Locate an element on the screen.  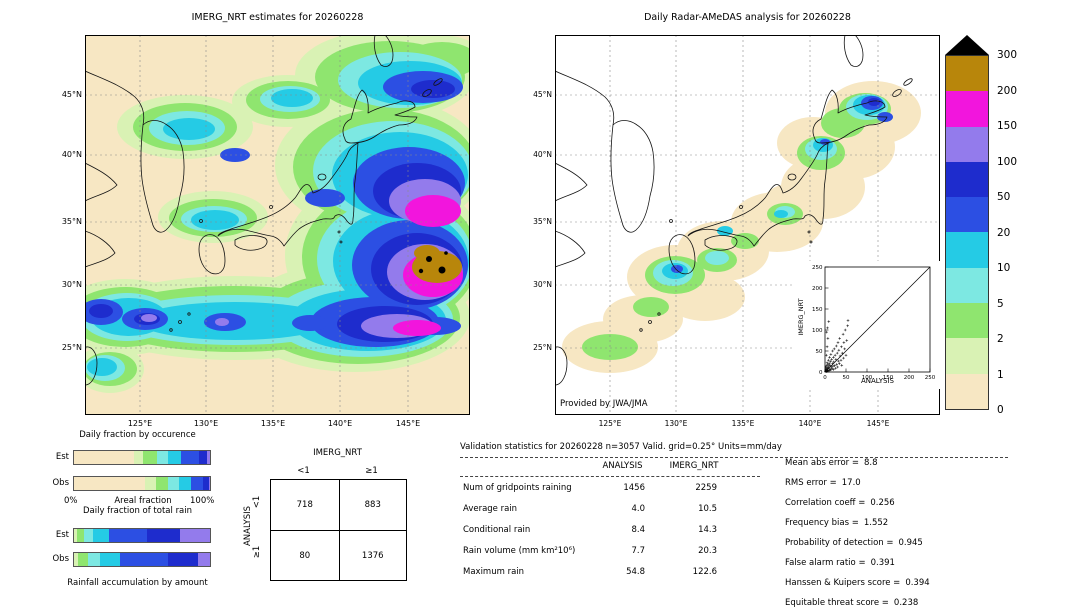
side-stat-label: Correlation coeff = is located at coordinates (825, 503).